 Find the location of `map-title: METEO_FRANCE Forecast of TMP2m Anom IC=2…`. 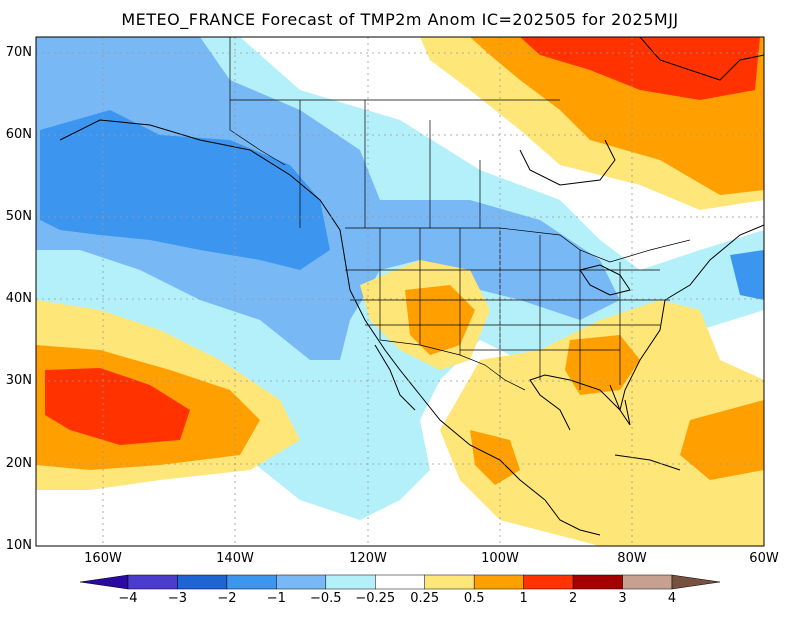

map-title: METEO_FRANCE Forecast of TMP2m Anom IC=2… is located at coordinates (400, 19).